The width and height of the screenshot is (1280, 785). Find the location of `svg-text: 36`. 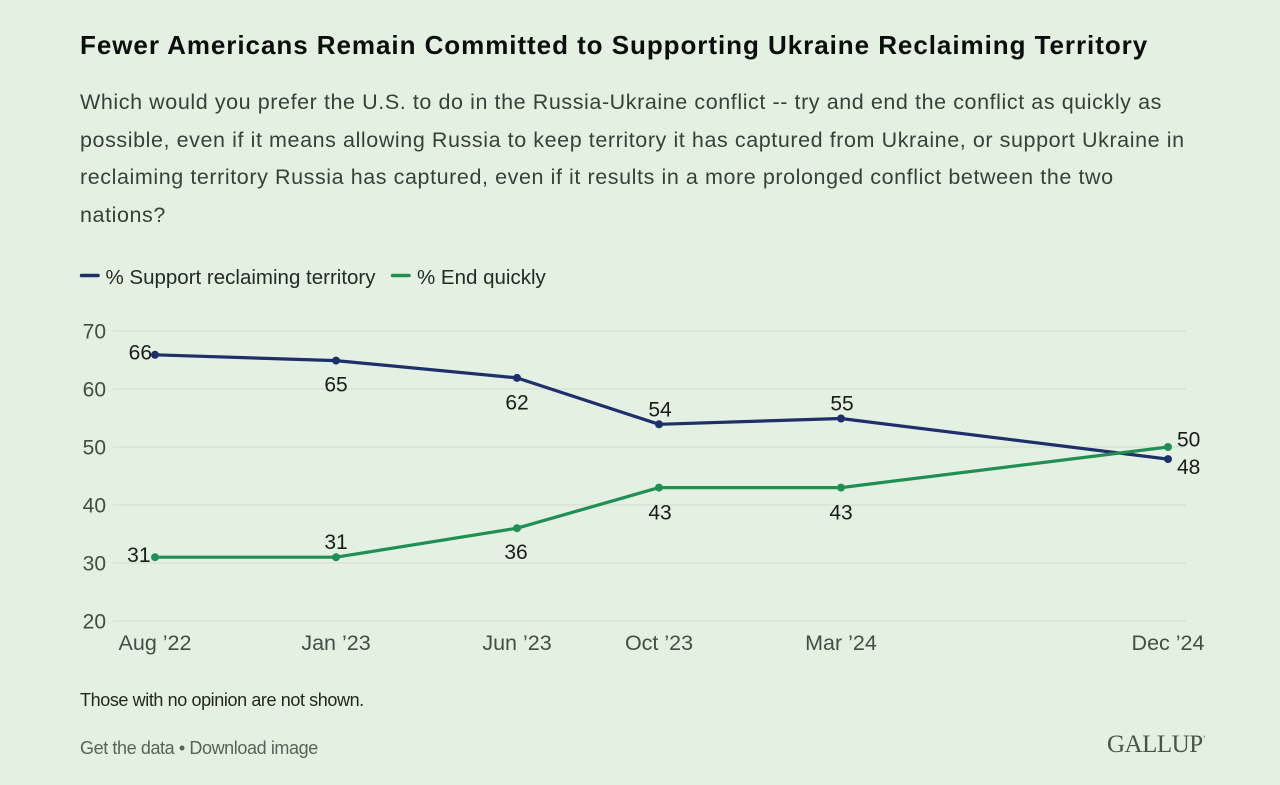

svg-text: 36 is located at coordinates (515, 552).